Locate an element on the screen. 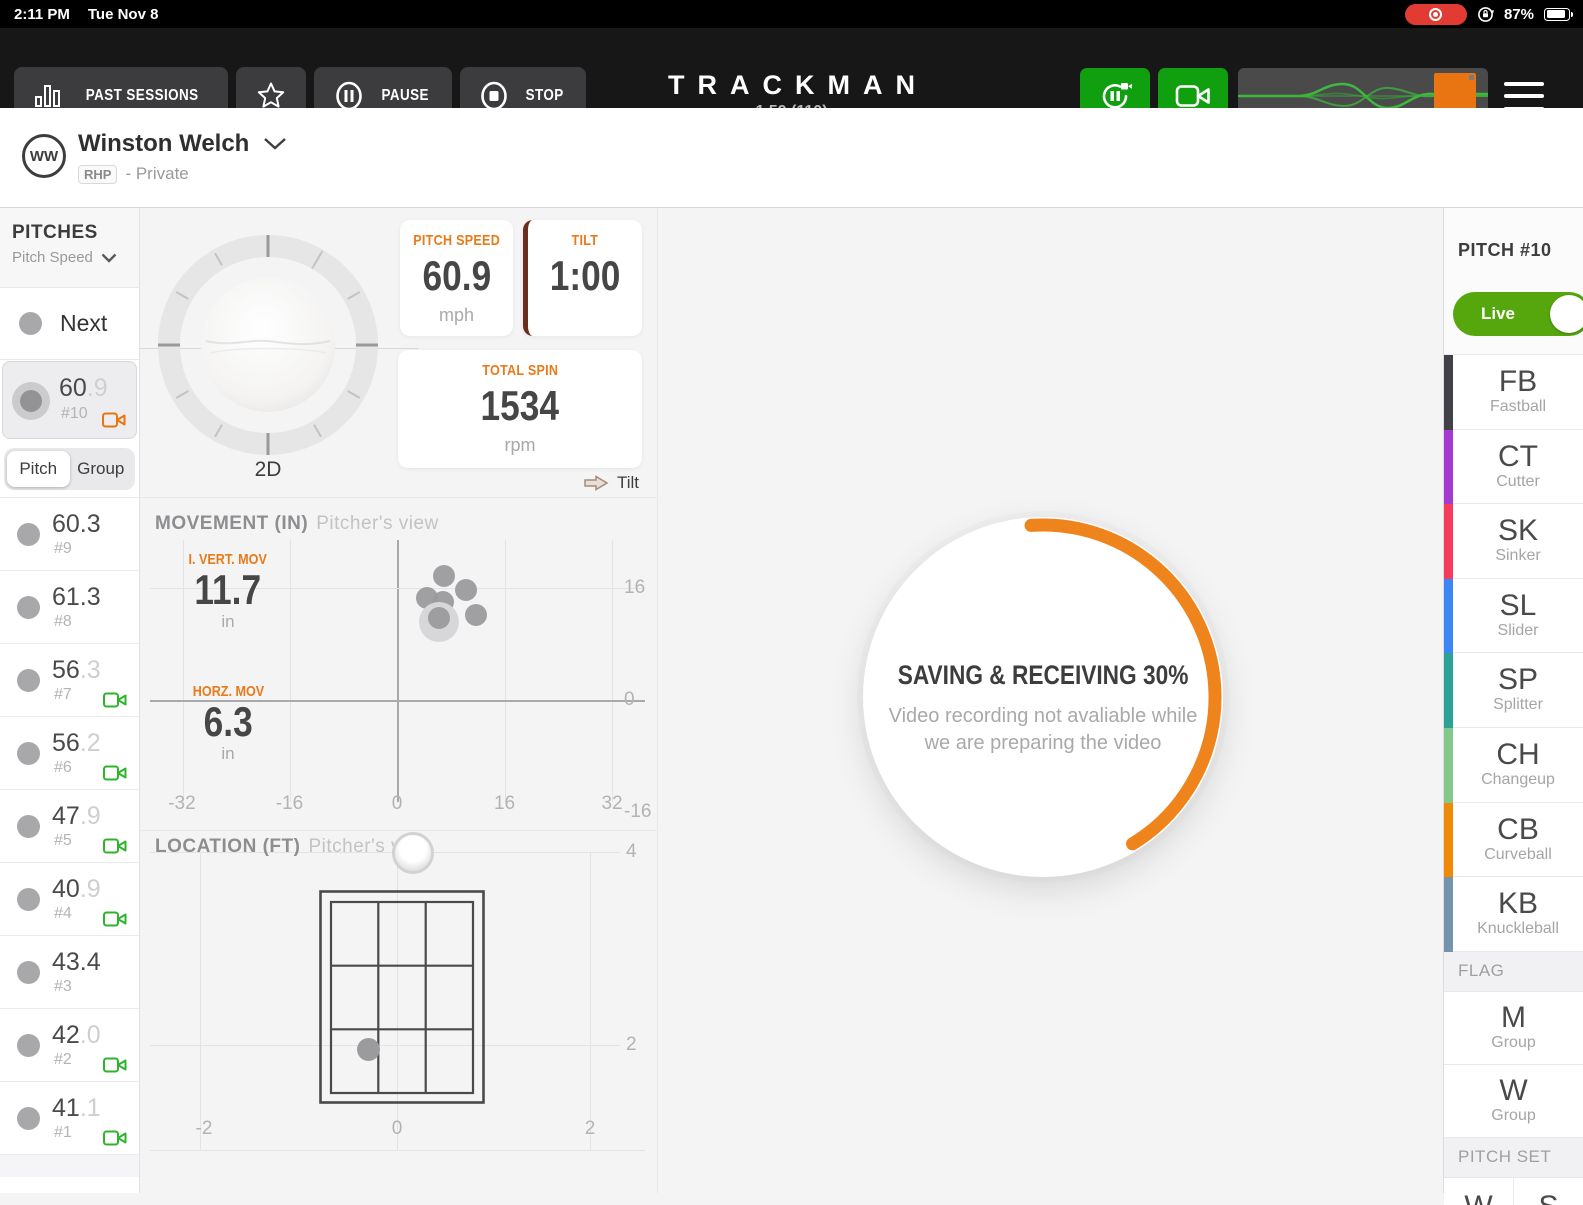 The image size is (1583, 1205). pitch-type-abbr: KB is located at coordinates (1518, 904).